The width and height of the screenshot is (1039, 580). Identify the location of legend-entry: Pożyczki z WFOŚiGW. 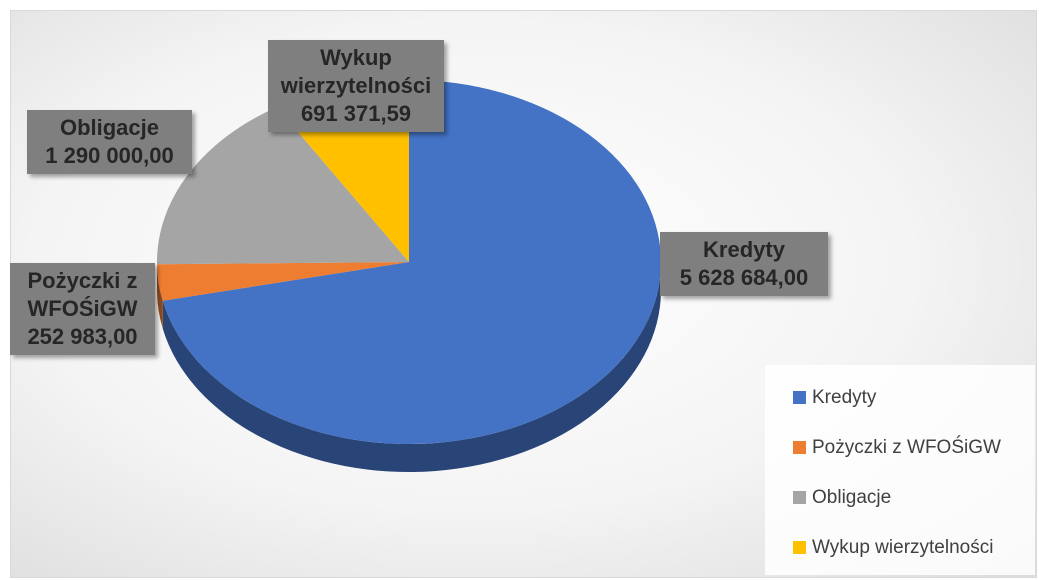
(897, 448).